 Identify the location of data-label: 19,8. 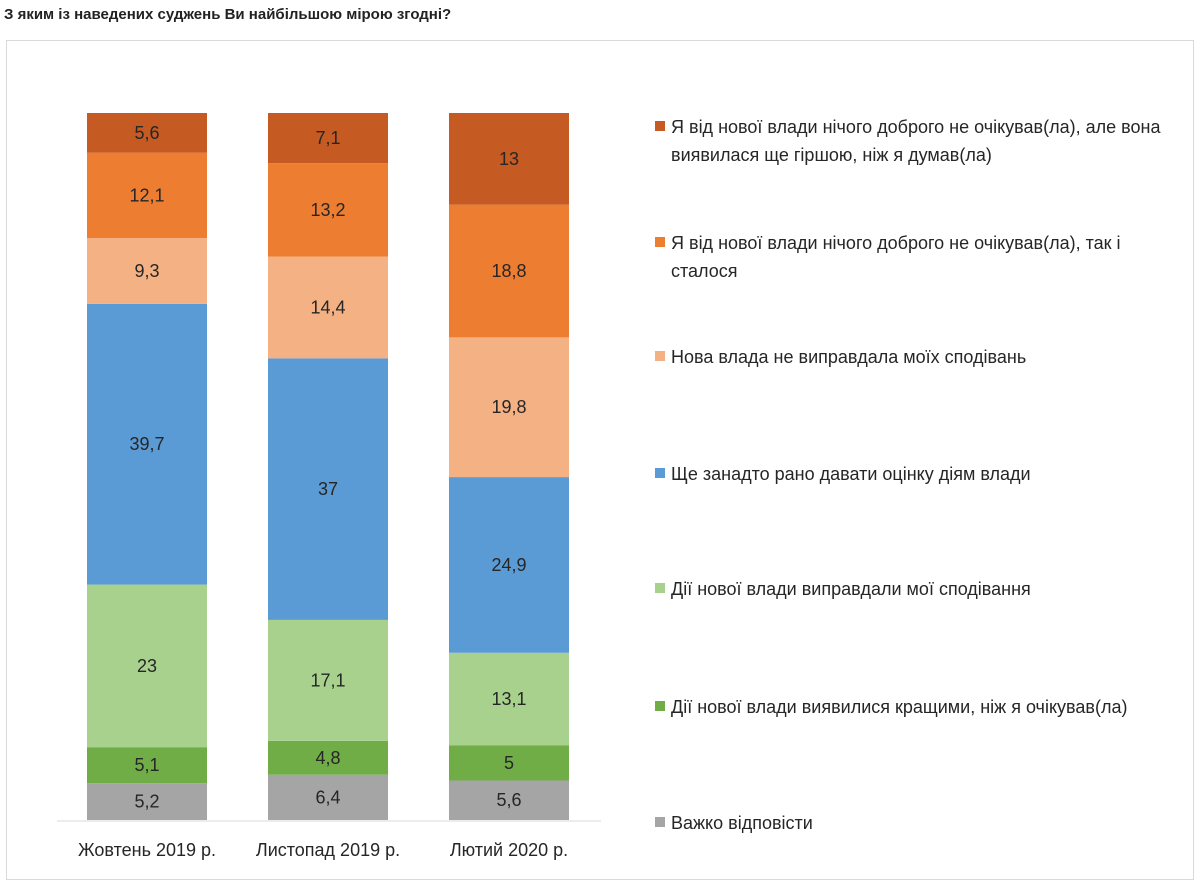
(508, 407).